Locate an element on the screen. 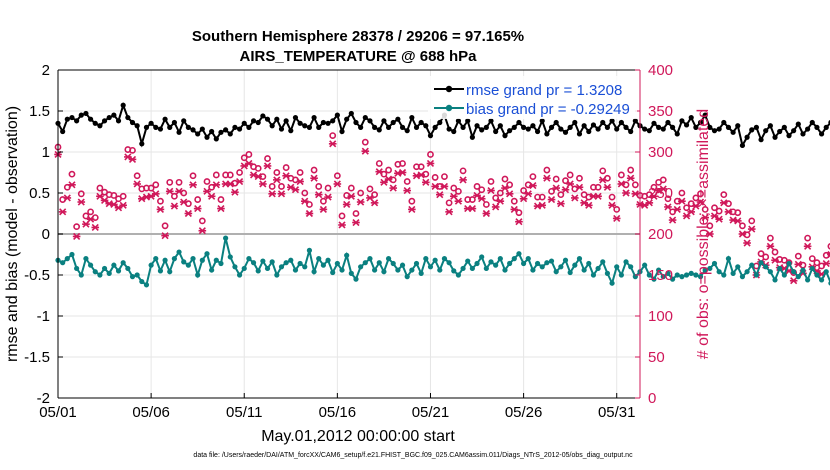  x-axis-label: May.01,2012 00:00:00 start is located at coordinates (358, 436).